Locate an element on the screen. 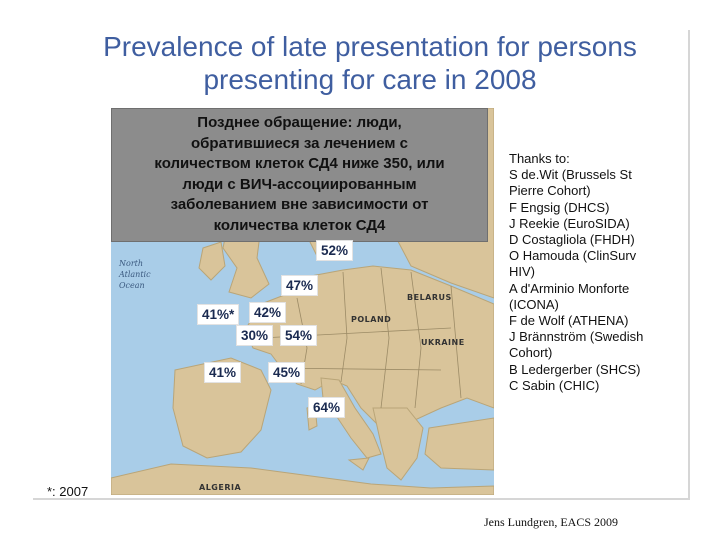 This screenshot has width=720, height=540. thanks-line: J Brännström (Swedish is located at coordinates (576, 337).